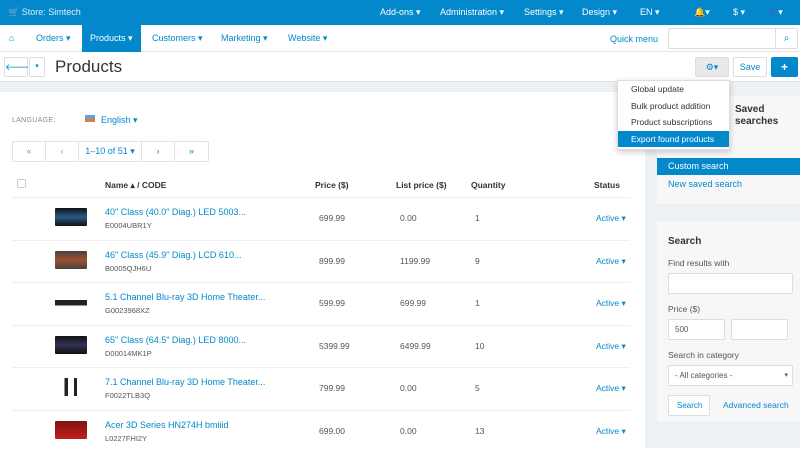 This screenshot has height=452, width=800. Describe the element at coordinates (167, 424) in the screenshot. I see `product-name-link: Acer 3D Series HN274H bmiiid` at that location.